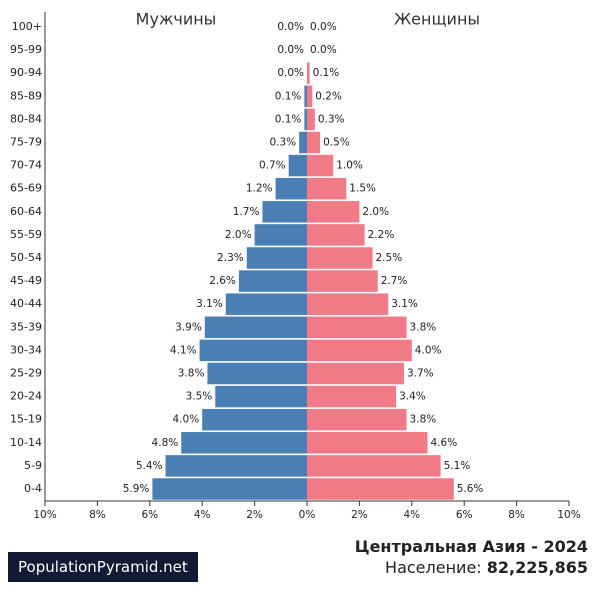  I want to click on value-label-female: 3.1%, so click(404, 304).